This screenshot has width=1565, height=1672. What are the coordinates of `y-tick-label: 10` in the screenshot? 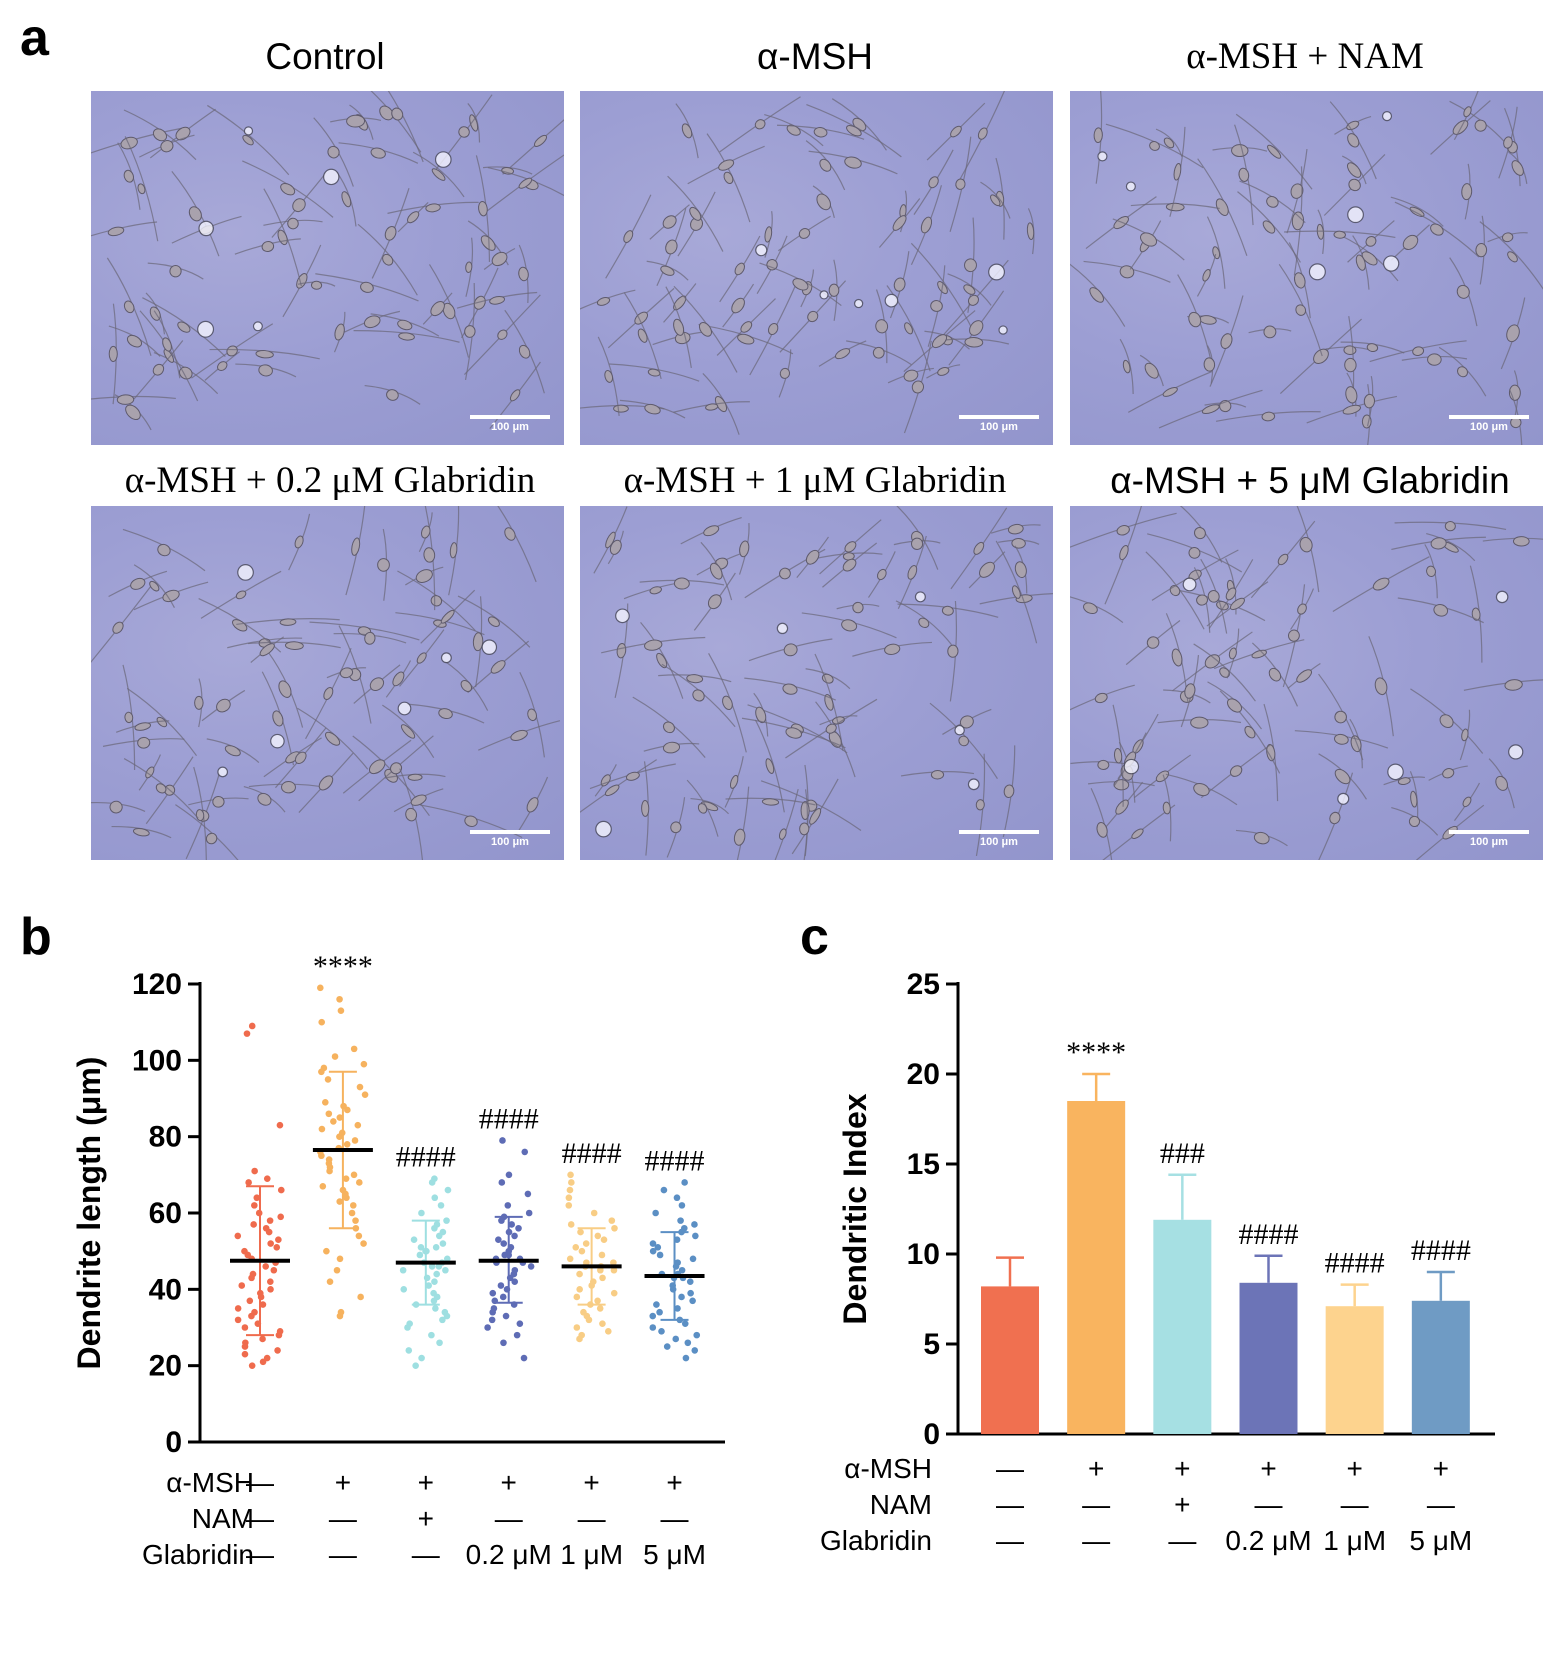 It's located at (923, 1254).